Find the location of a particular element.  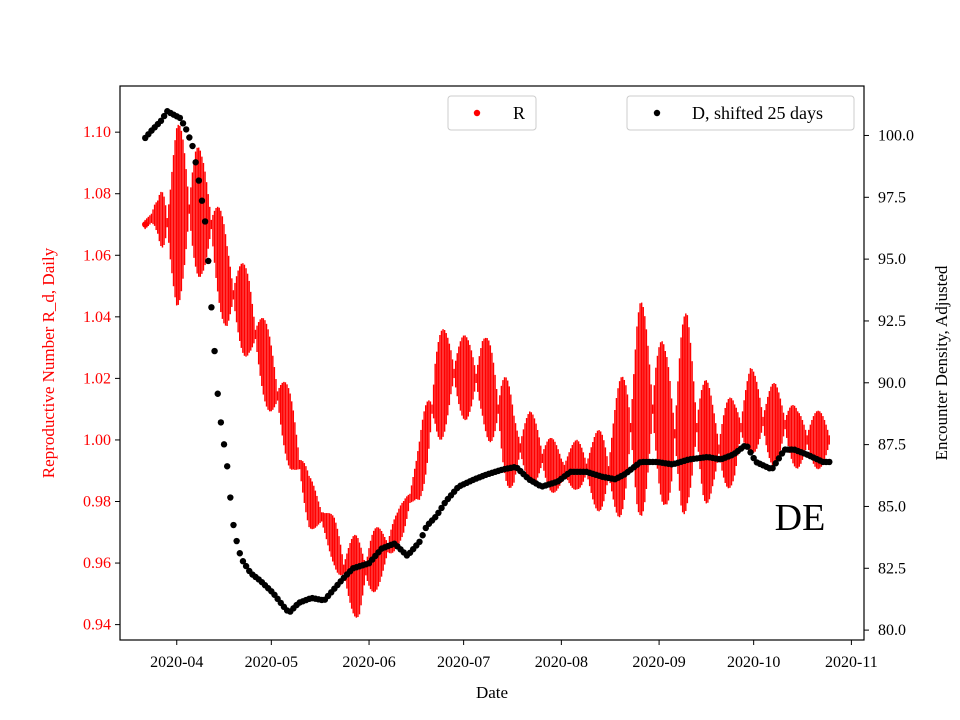

left-y-axis: 0.94 0.96 0.98 1.00 1.02 1.04 1.06 1.08 1.10 is located at coordinates (101, 379).